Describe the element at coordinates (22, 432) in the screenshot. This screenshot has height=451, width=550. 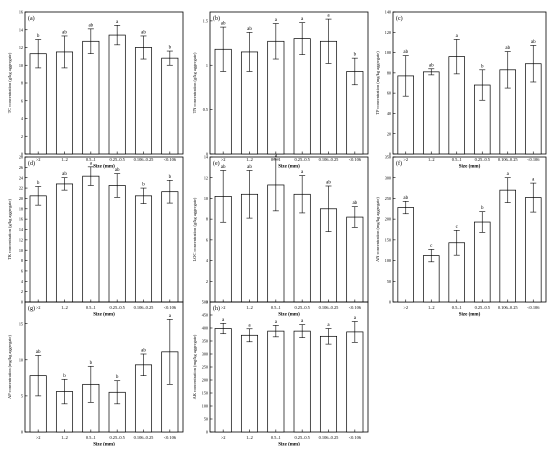
I see `panel-7-ytick-label: 0` at that location.